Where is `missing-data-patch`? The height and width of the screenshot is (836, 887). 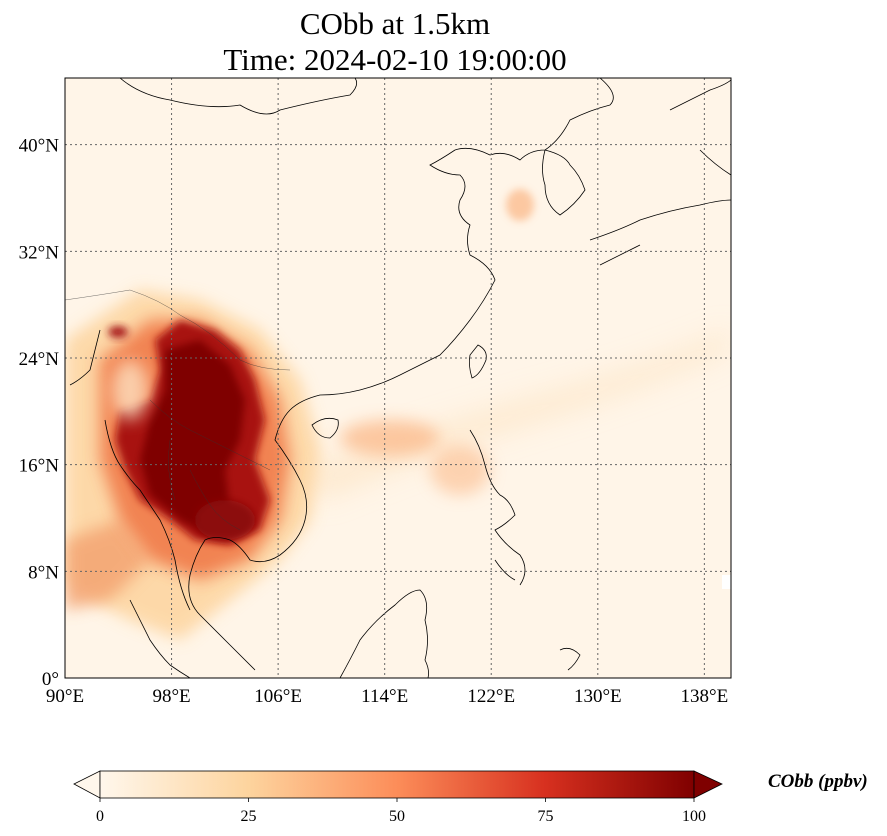
missing-data-patch is located at coordinates (726, 582).